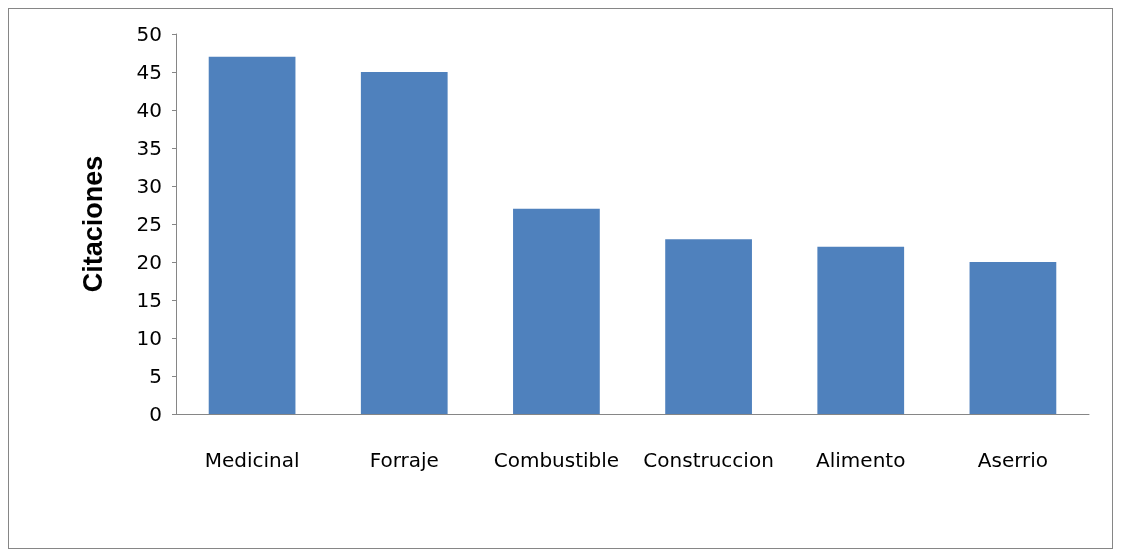 The width and height of the screenshot is (1121, 557). Describe the element at coordinates (149, 262) in the screenshot. I see `y-tick-label: 20` at that location.